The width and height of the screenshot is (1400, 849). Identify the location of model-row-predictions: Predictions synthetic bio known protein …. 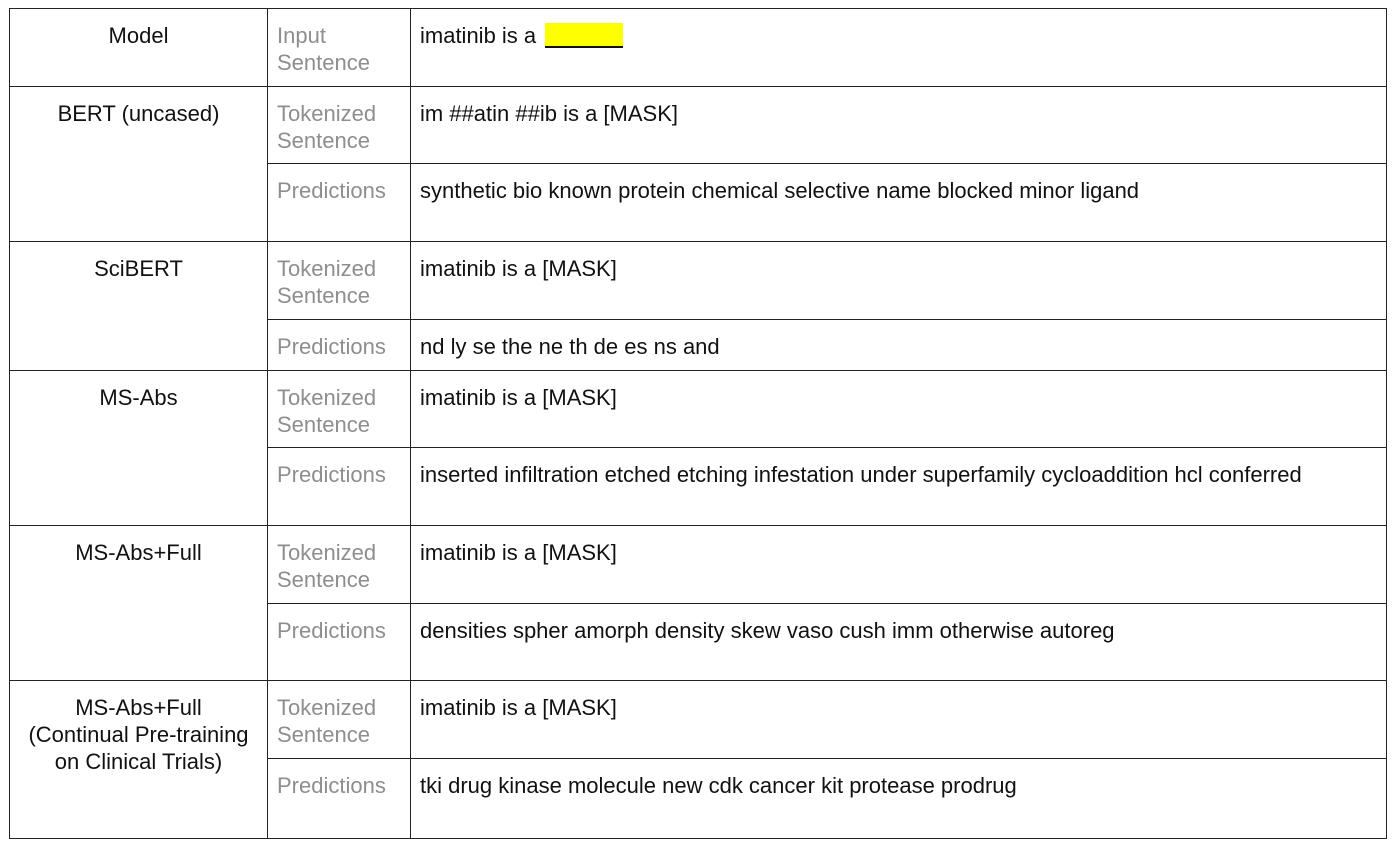
(698, 202).